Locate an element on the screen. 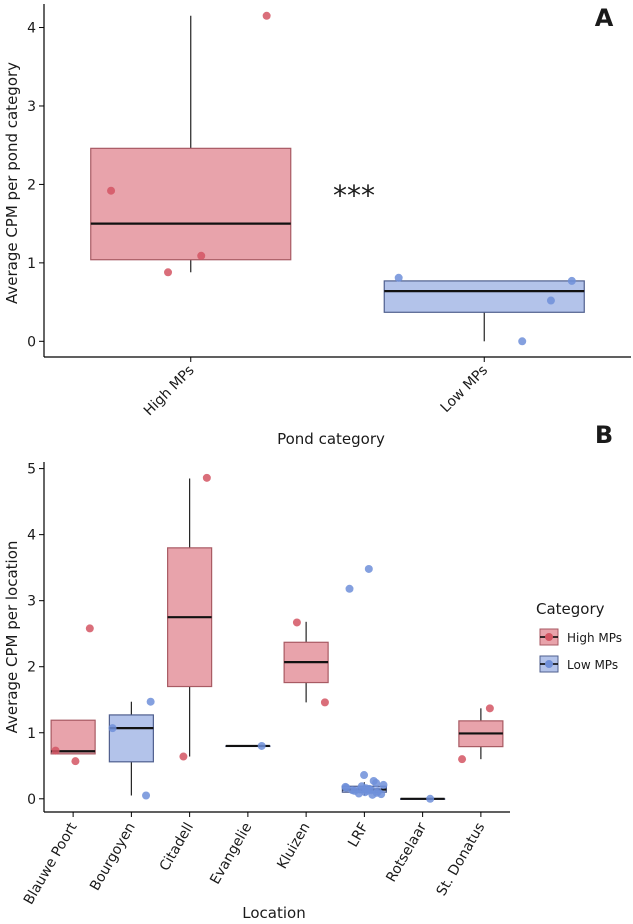 This screenshot has width=633, height=924. panel-b-label: B is located at coordinates (604, 435).